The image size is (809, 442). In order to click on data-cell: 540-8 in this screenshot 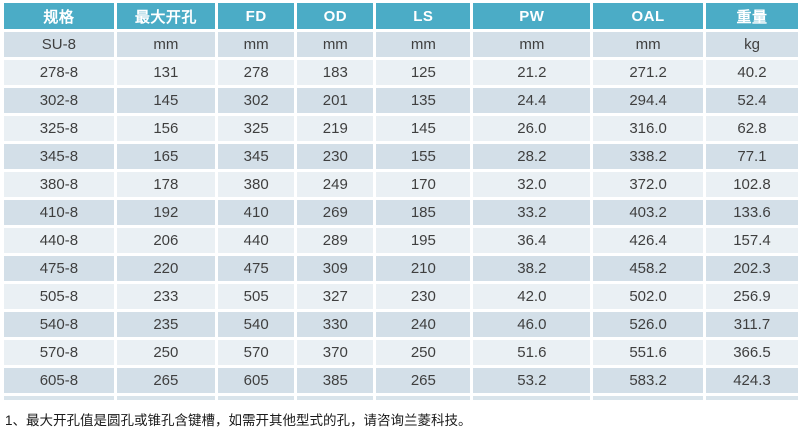, I will do `click(59, 324)`.